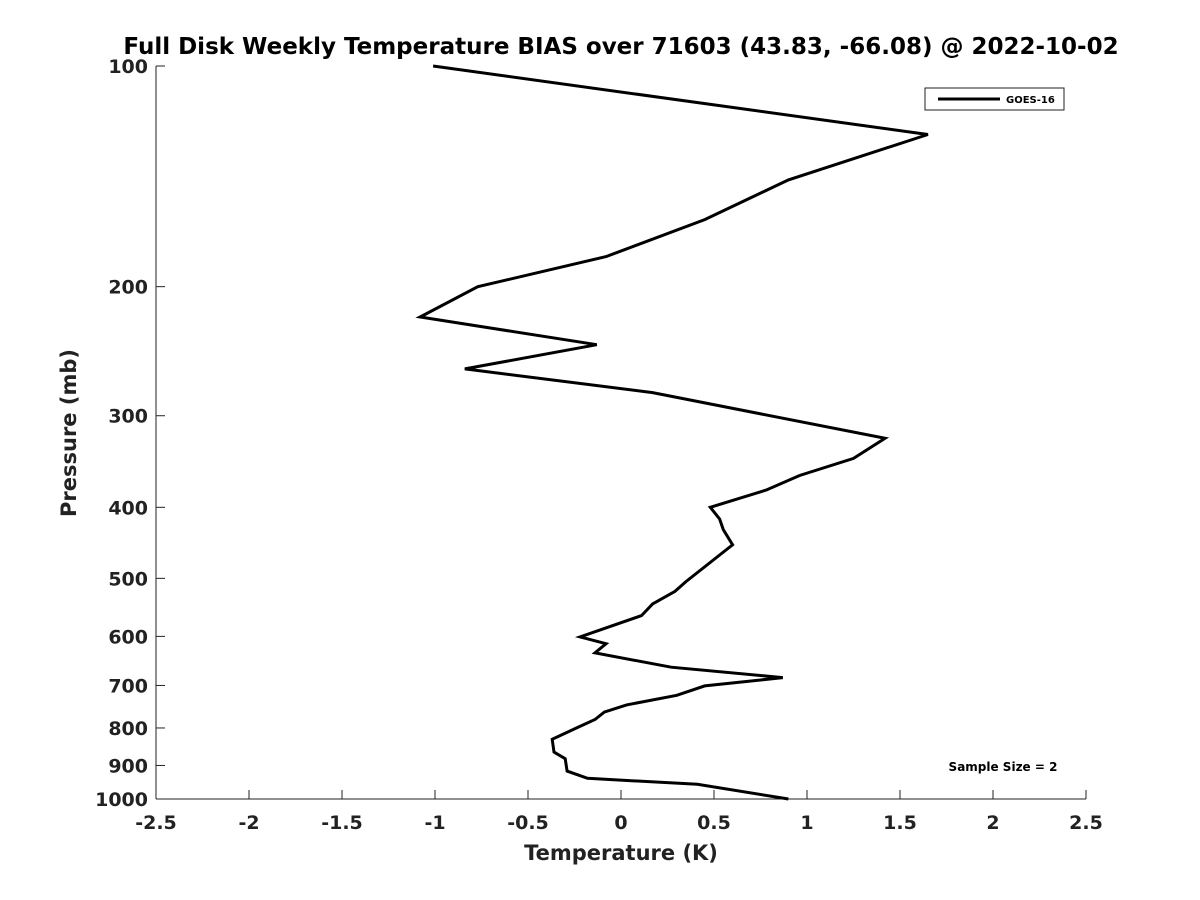 This screenshot has height=900, width=1200. I want to click on y-tick-label: 800, so click(128, 729).